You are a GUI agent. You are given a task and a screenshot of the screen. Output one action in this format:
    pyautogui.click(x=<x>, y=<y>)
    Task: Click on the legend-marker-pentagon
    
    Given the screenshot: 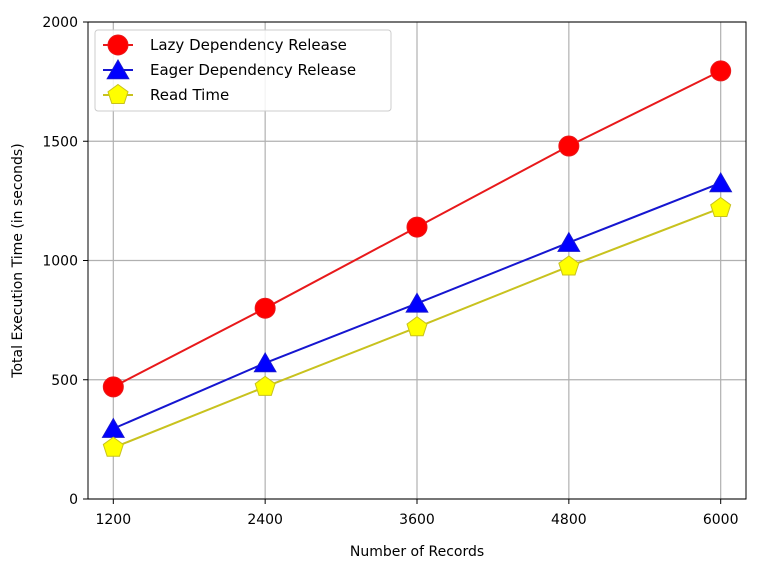 What is the action you would take?
    pyautogui.click(x=118, y=93)
    